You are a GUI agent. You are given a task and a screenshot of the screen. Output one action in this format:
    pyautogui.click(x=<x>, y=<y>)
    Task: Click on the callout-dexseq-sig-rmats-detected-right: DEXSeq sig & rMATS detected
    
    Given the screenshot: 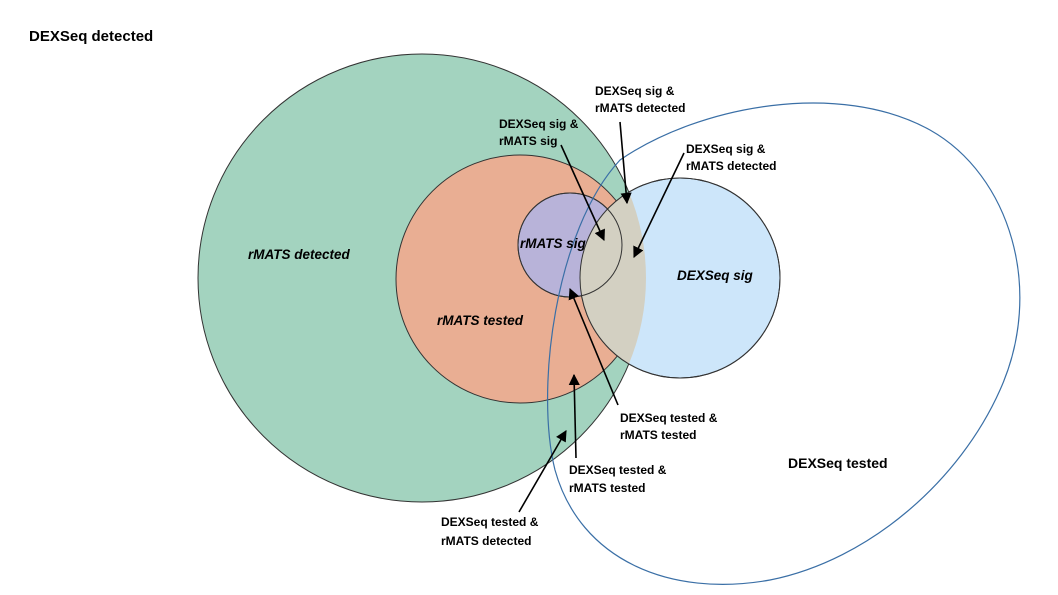 What is the action you would take?
    pyautogui.click(x=704, y=200)
    